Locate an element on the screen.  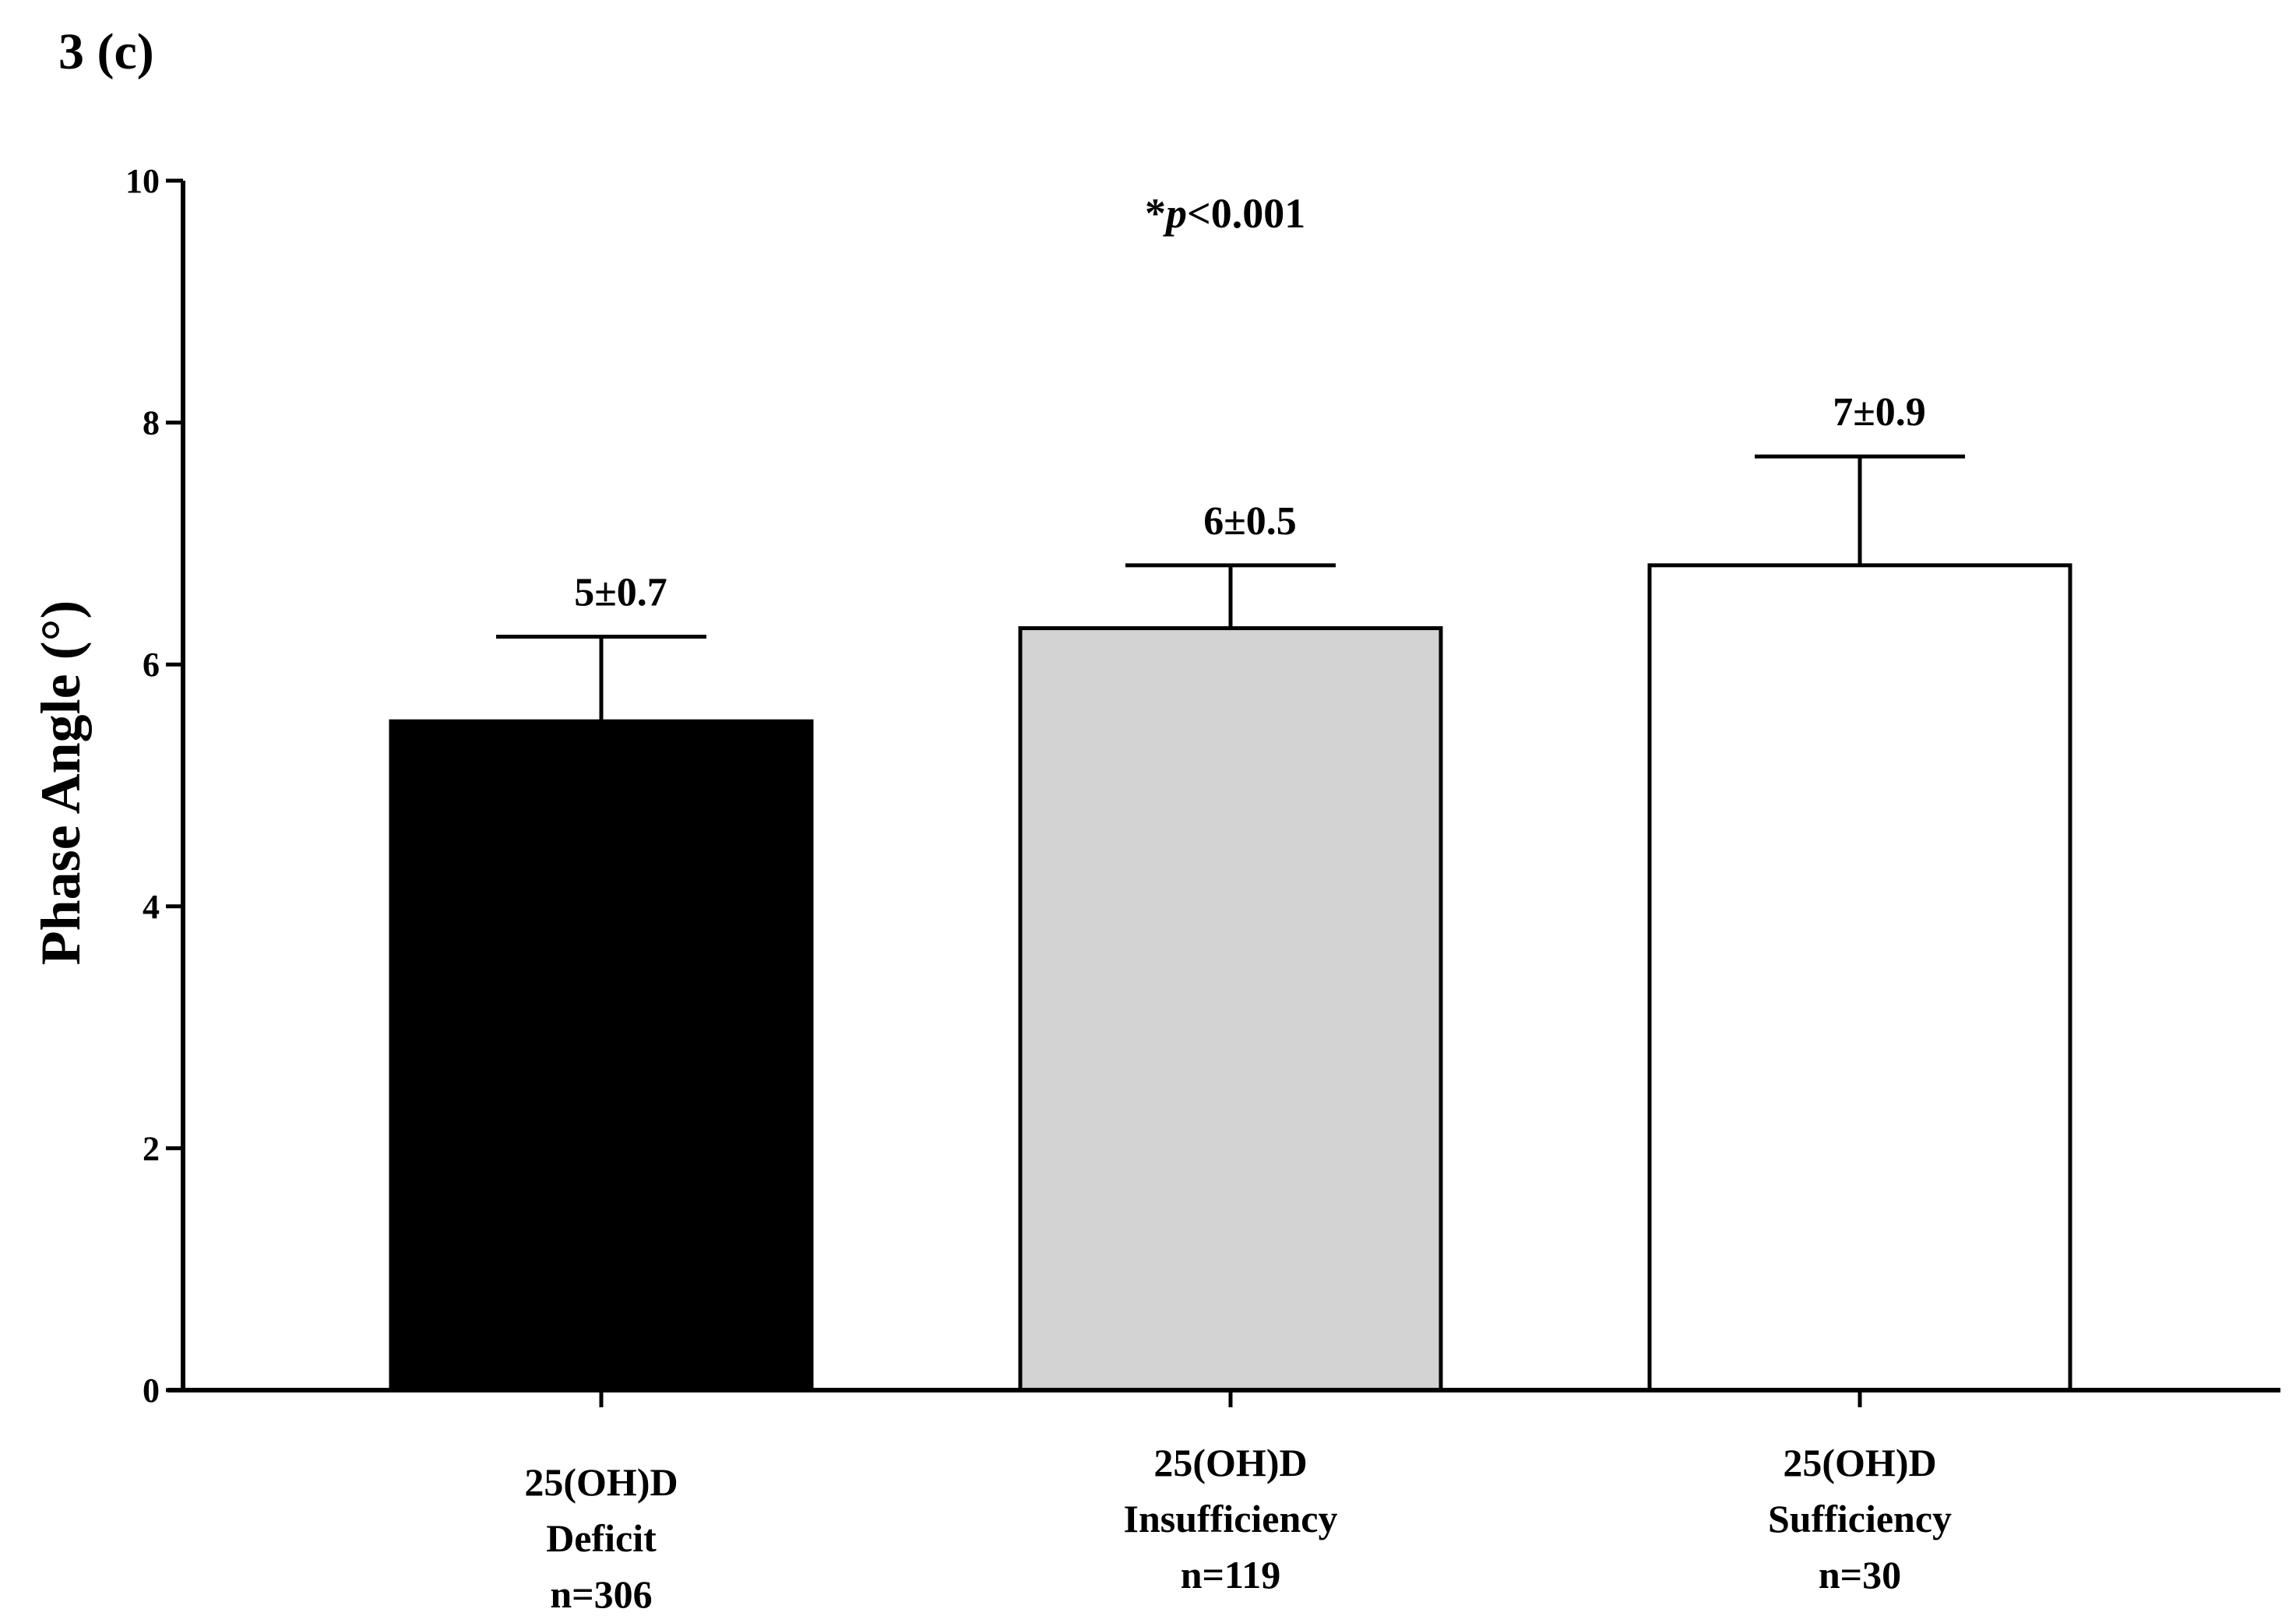
value-label-1: 5±0.7 is located at coordinates (620, 592).